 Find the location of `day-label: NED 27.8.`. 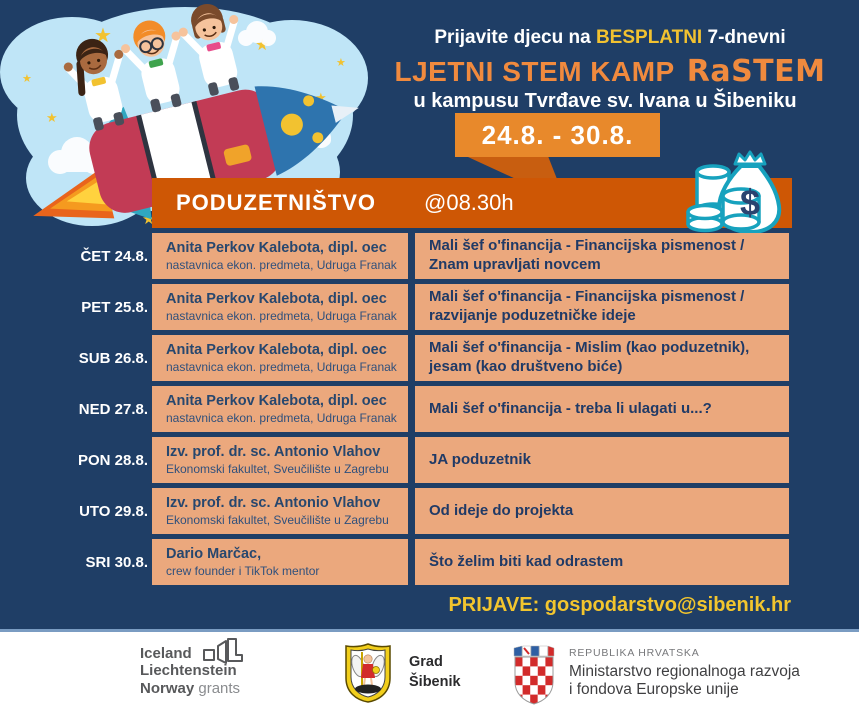

day-label: NED 27.8. is located at coordinates (113, 409).